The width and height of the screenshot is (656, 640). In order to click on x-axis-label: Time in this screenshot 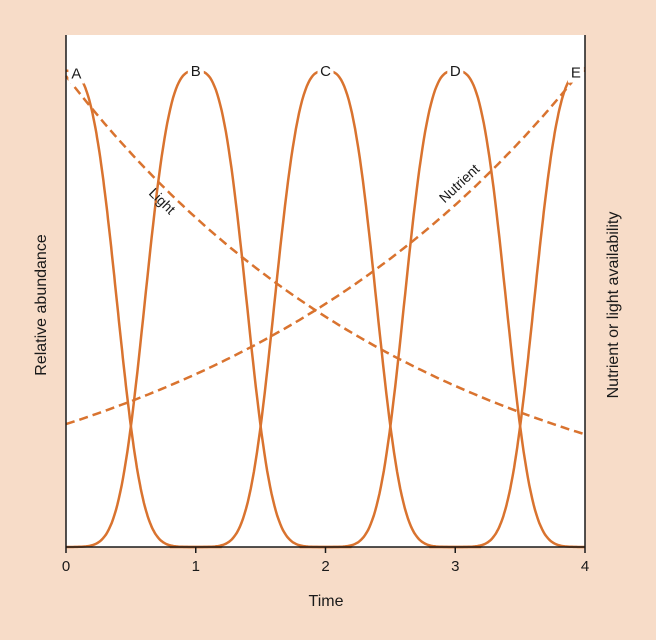, I will do `click(326, 601)`.